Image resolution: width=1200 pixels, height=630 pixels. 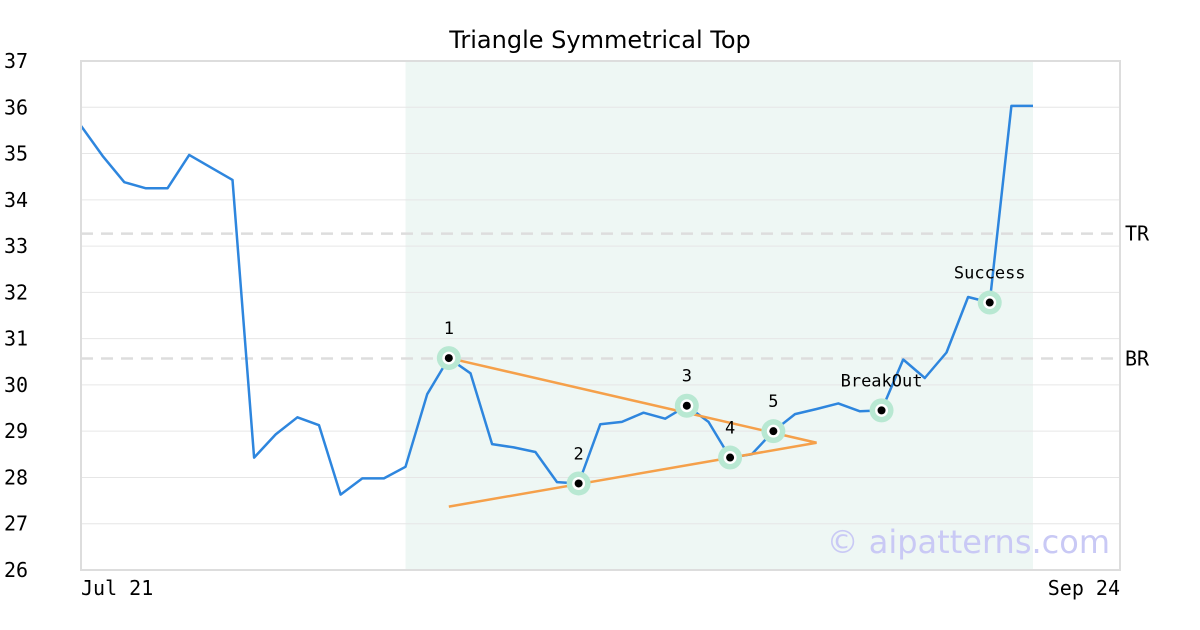 I want to click on point-label: 5, so click(x=773, y=402).